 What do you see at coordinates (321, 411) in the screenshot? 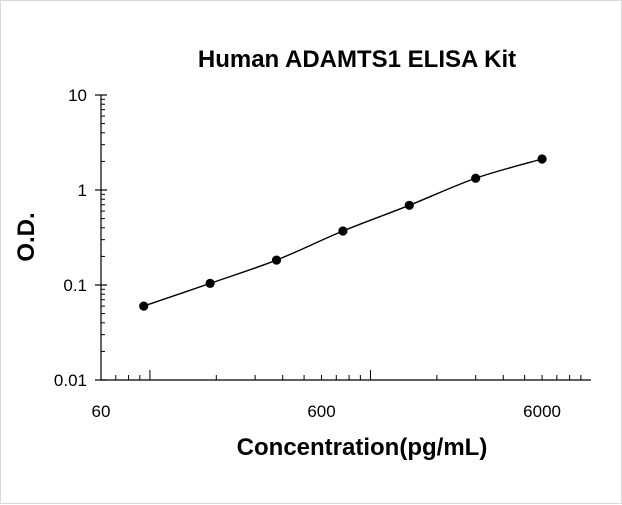
I see `x-tick-label: 600` at bounding box center [321, 411].